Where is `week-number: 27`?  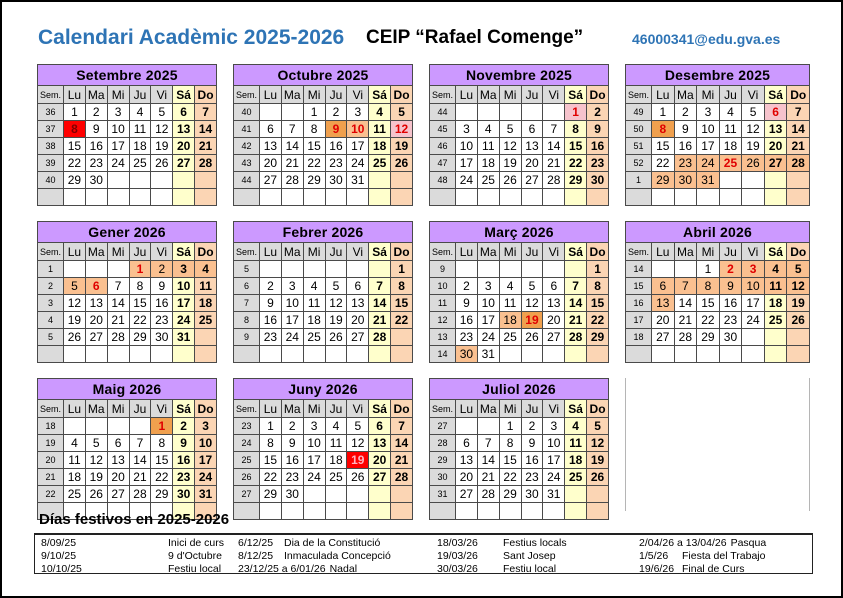 week-number: 27 is located at coordinates (246, 494).